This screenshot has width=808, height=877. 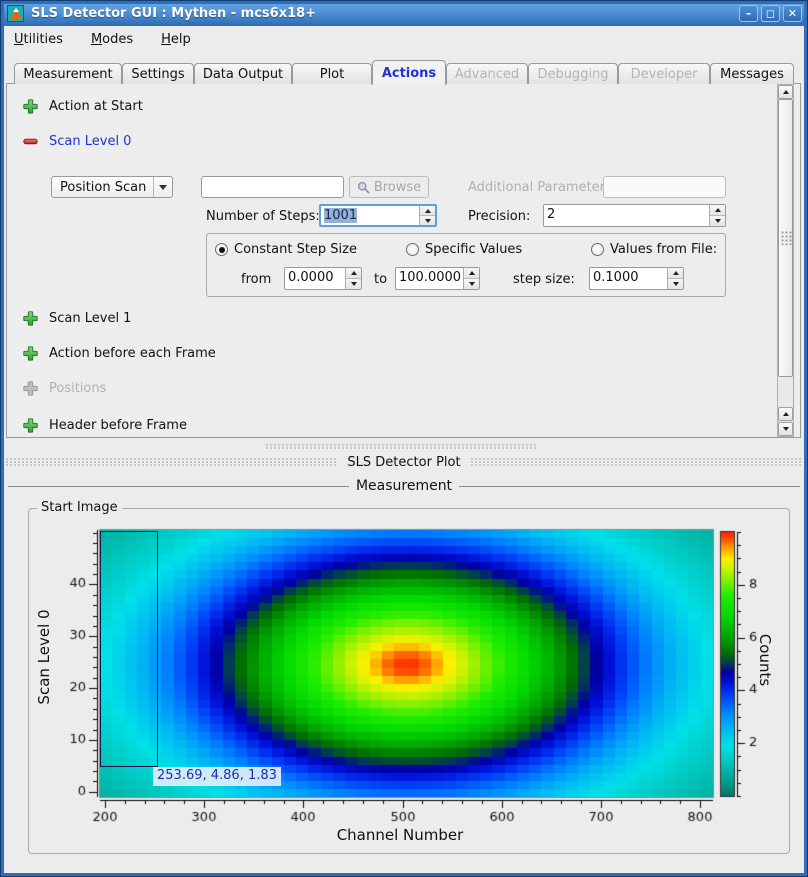 What do you see at coordinates (96, 106) in the screenshot?
I see `action-at-start-label: Action at Start` at bounding box center [96, 106].